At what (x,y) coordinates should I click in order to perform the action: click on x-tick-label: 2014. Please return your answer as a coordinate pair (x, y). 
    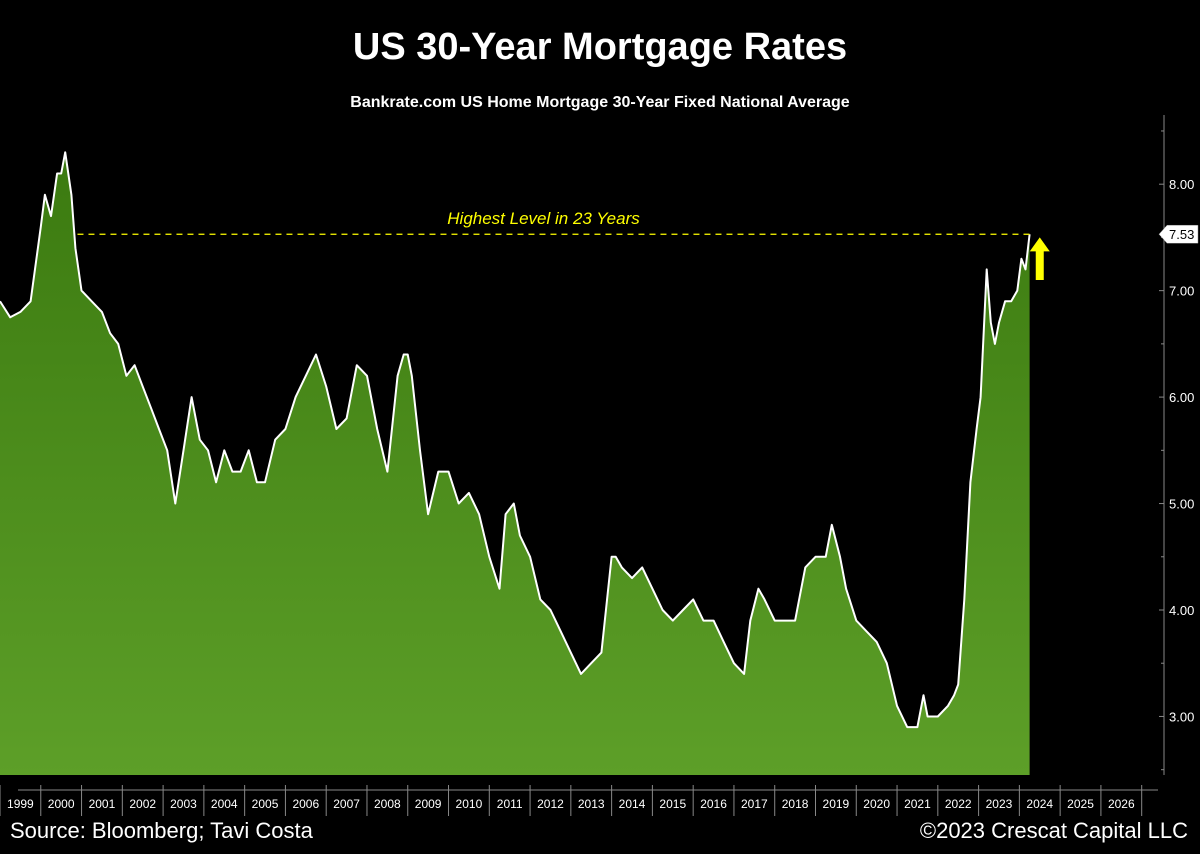
    Looking at the image, I should click on (632, 804).